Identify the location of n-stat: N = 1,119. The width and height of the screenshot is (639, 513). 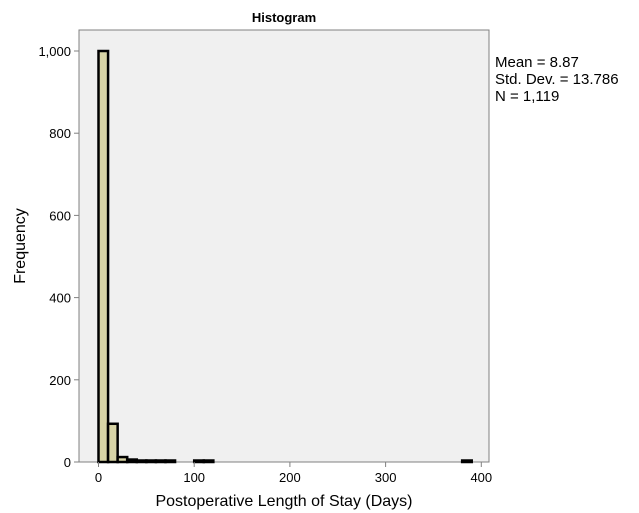
(527, 96).